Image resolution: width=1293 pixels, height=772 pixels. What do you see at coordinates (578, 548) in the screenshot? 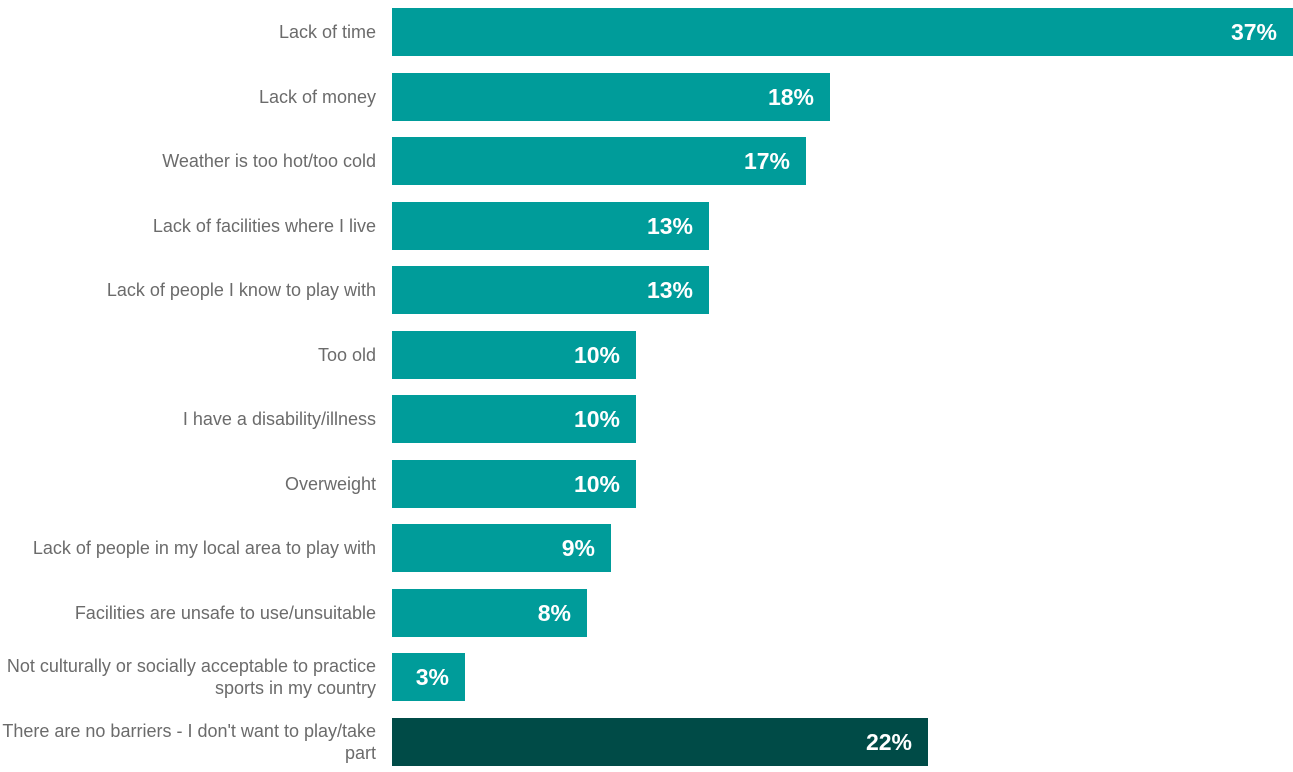
I see `bar-value-label: 9%` at bounding box center [578, 548].